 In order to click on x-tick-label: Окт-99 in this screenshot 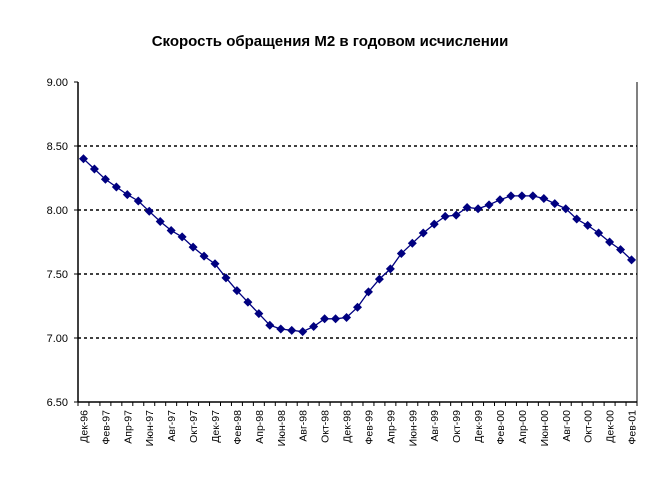, I will do `click(457, 426)`.